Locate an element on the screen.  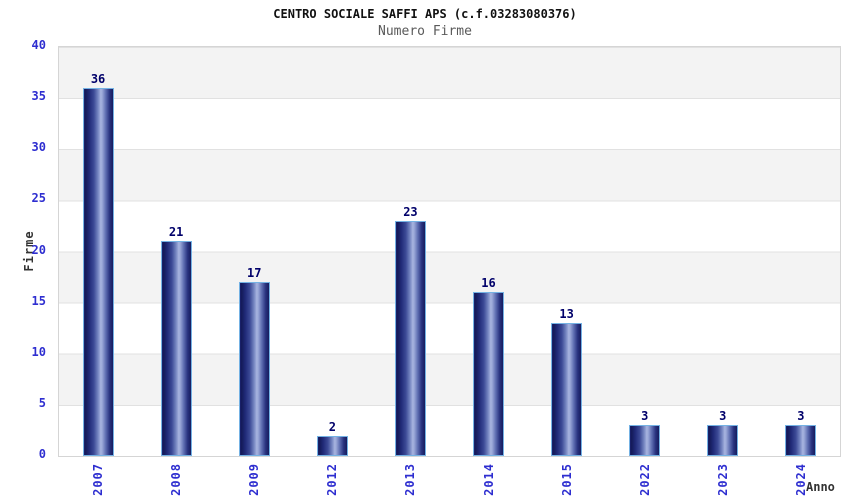
x-tick-label: 2007 is located at coordinates (98, 479).